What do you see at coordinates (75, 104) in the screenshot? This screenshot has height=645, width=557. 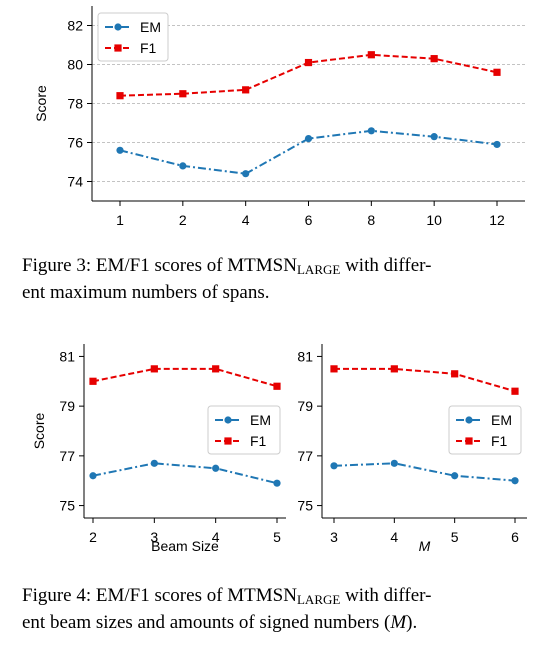 I see `y-tick-label: 78` at bounding box center [75, 104].